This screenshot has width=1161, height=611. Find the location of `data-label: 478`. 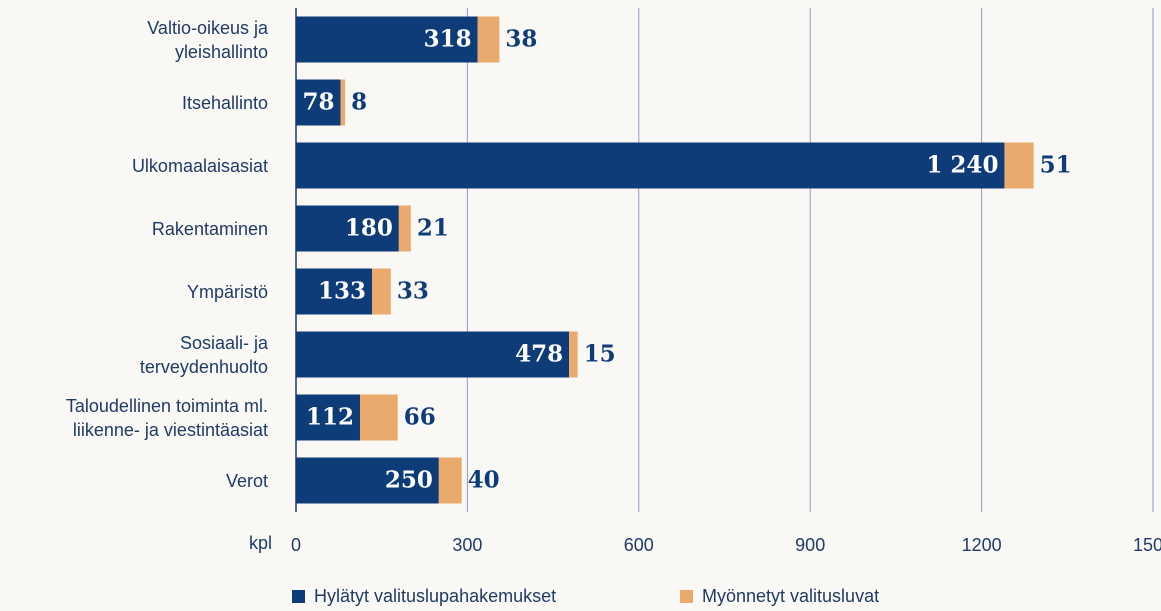

data-label: 478 is located at coordinates (539, 354).